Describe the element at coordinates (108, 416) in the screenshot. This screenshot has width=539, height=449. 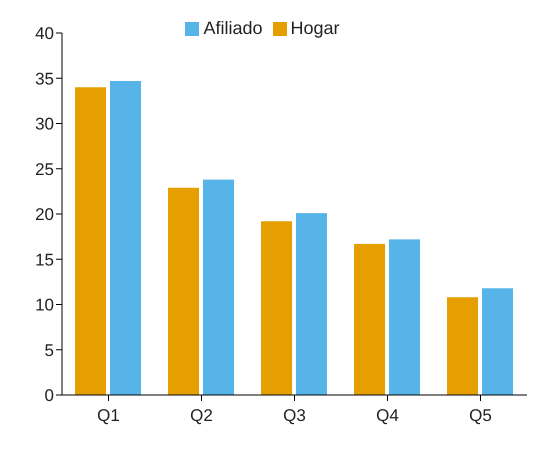
I see `x-tick-label: Q1` at that location.